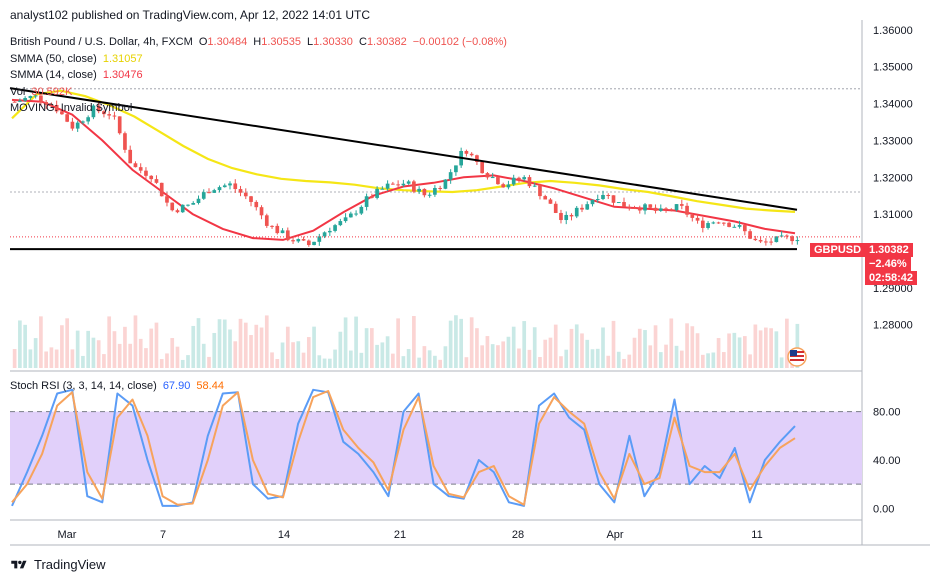  I want to click on stoch-tick-label: 40.00, so click(887, 461).